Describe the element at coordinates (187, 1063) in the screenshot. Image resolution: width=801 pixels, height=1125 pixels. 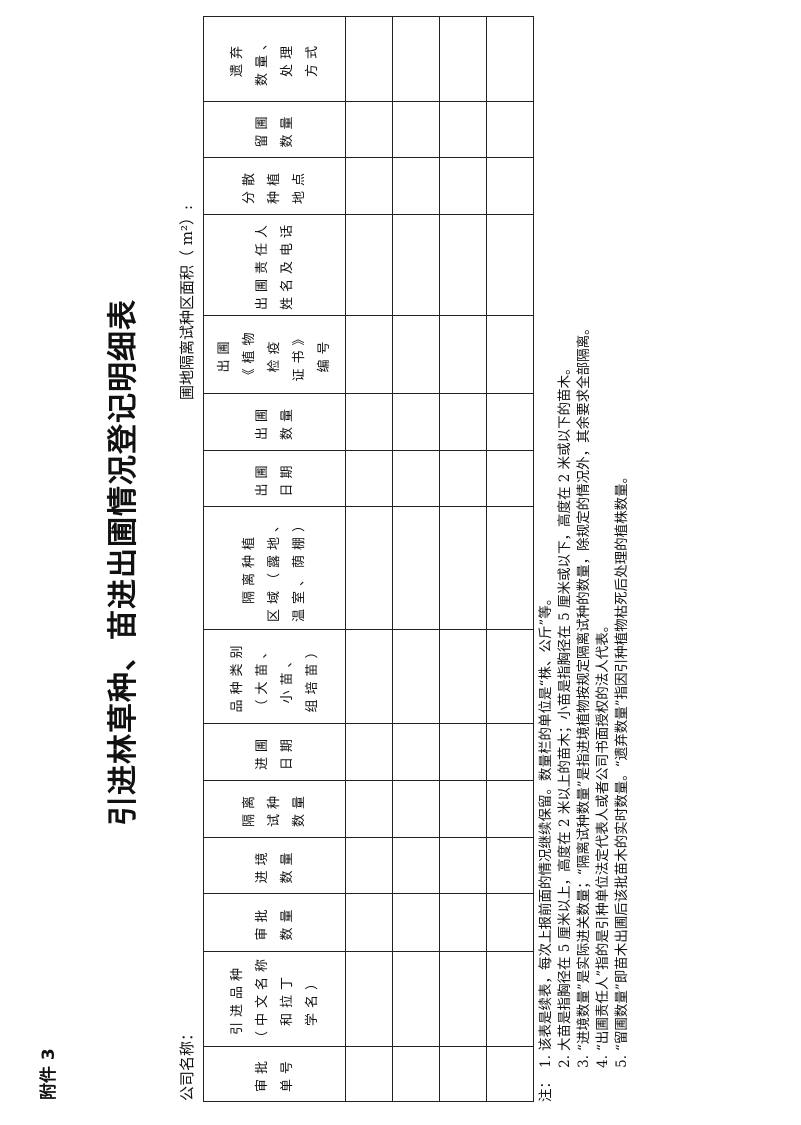
I see `company-name-label: 公司名称：` at that location.